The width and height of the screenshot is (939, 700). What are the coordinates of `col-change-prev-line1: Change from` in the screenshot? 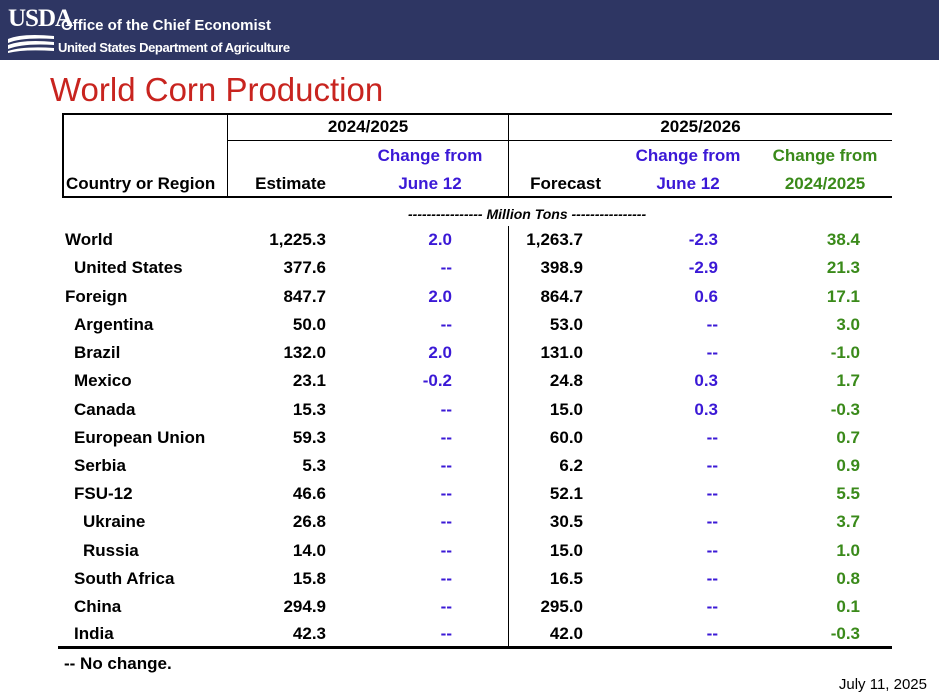 It's located at (825, 155).